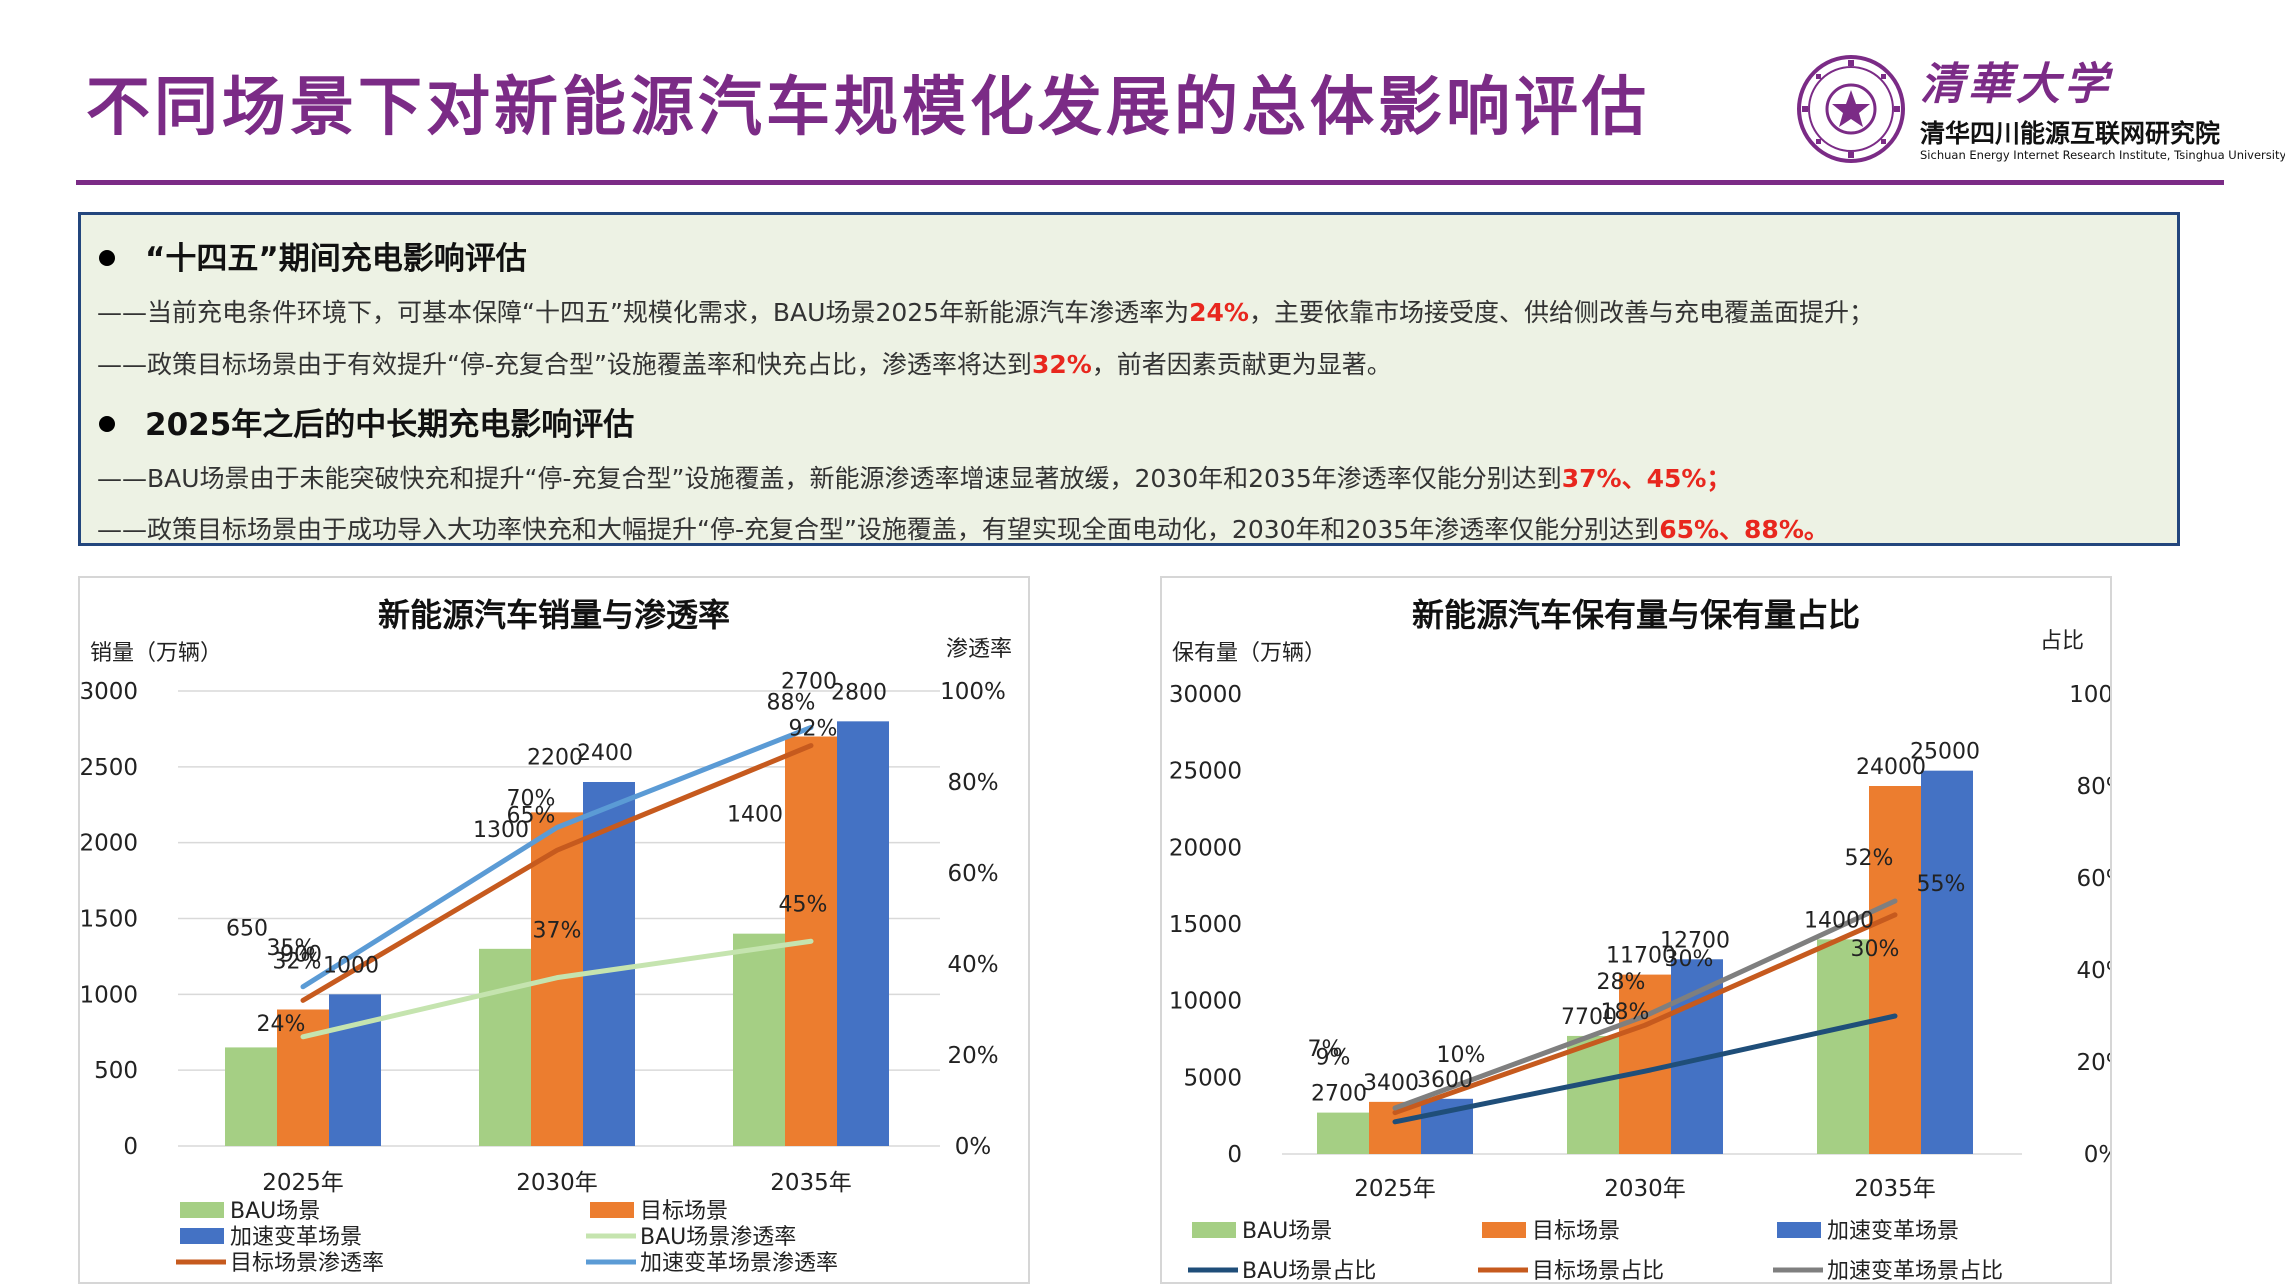 The width and height of the screenshot is (2285, 1286). What do you see at coordinates (1205, 848) in the screenshot?
I see `y-tick-label: 20000` at bounding box center [1205, 848].